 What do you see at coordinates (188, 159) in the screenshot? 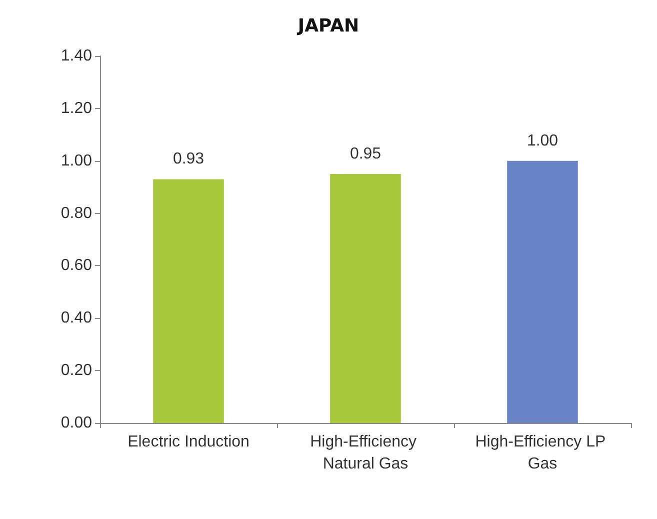
I see `data-label: 0.93` at bounding box center [188, 159].